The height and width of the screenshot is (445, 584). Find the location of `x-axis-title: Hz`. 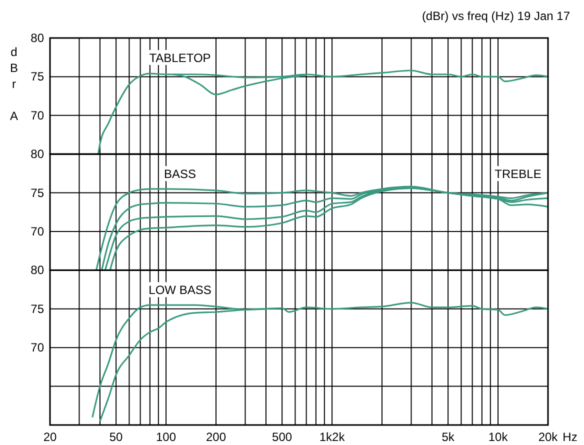

x-axis-title: Hz is located at coordinates (570, 437).